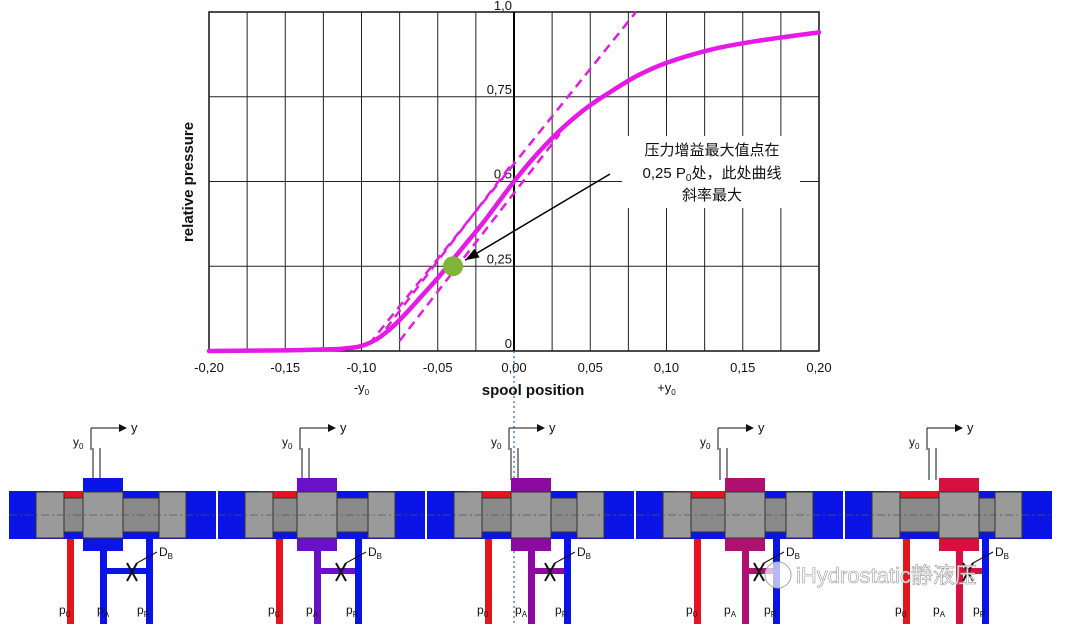 This screenshot has width=1080, height=624. I want to click on watermark-logo-icon, so click(778, 575).